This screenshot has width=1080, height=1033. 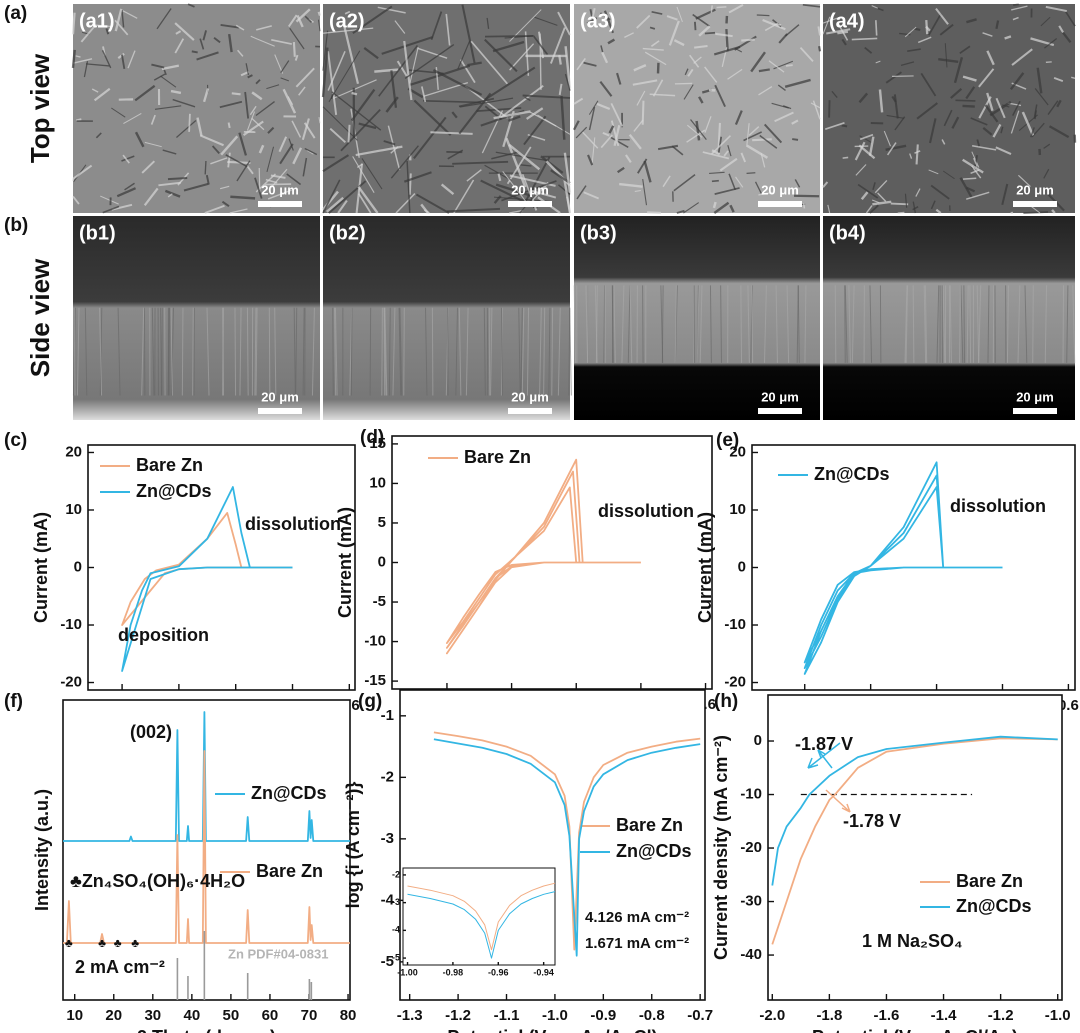 What do you see at coordinates (16, 225) in the screenshot?
I see `row-label: (b)` at bounding box center [16, 225].